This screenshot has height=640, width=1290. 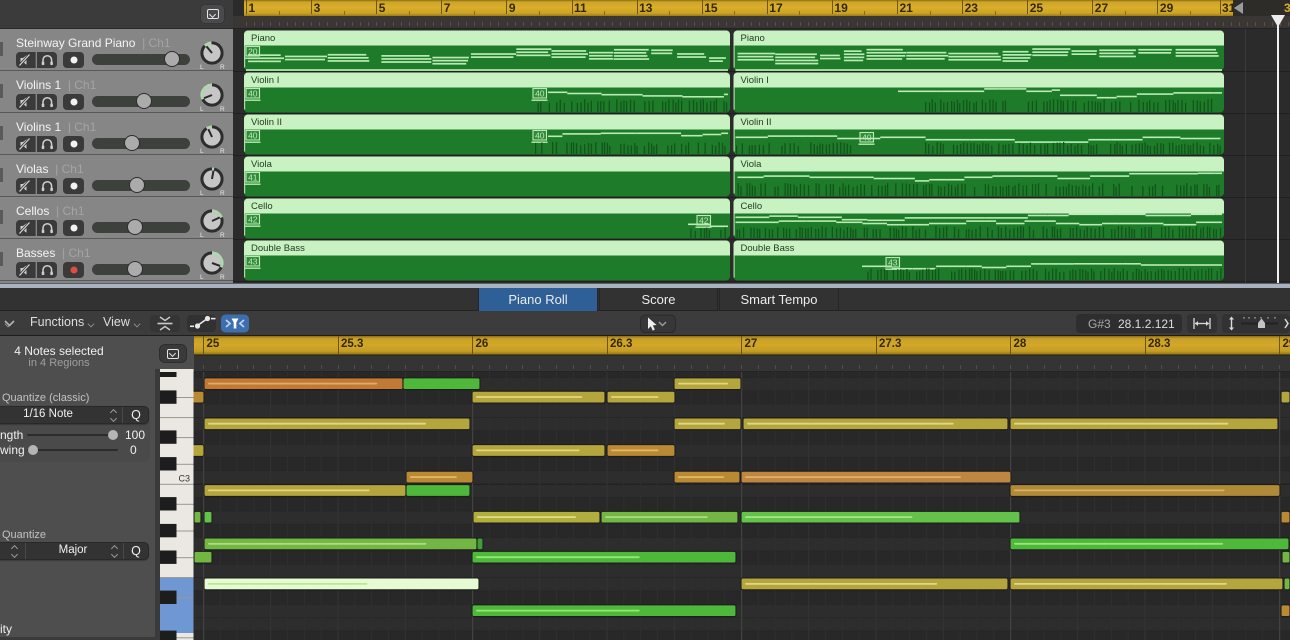 What do you see at coordinates (1099, 324) in the screenshot?
I see `svg-text: G#3` at bounding box center [1099, 324].